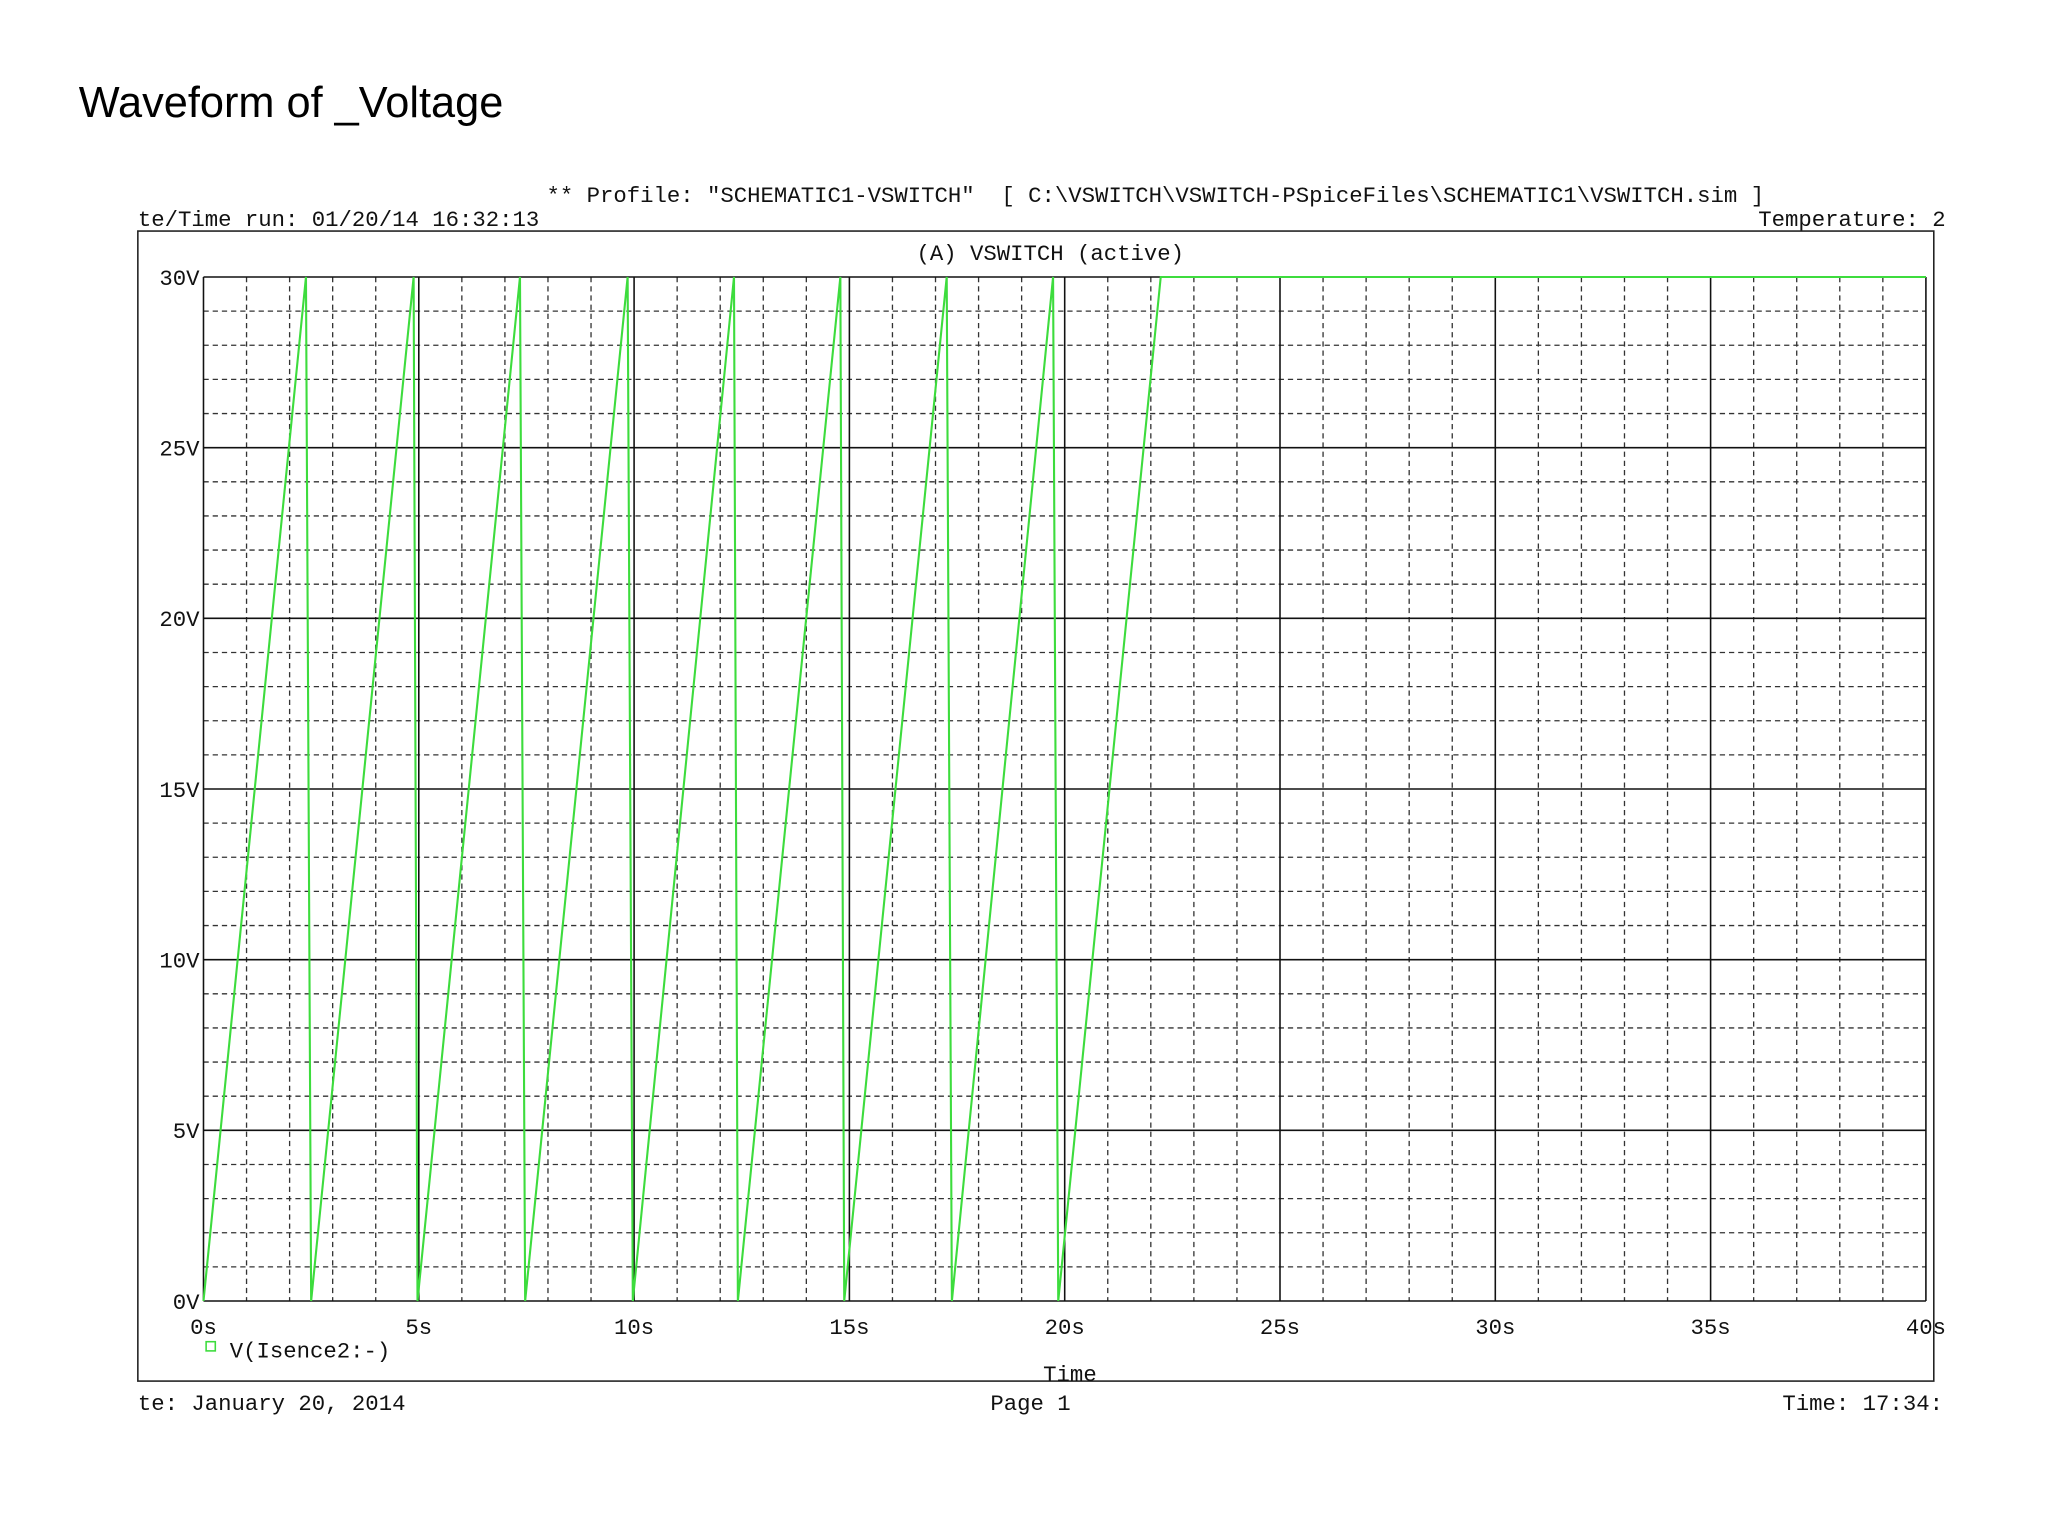  Describe the element at coordinates (291, 103) in the screenshot. I see `slide-title: Waveform of _Voltage` at that location.